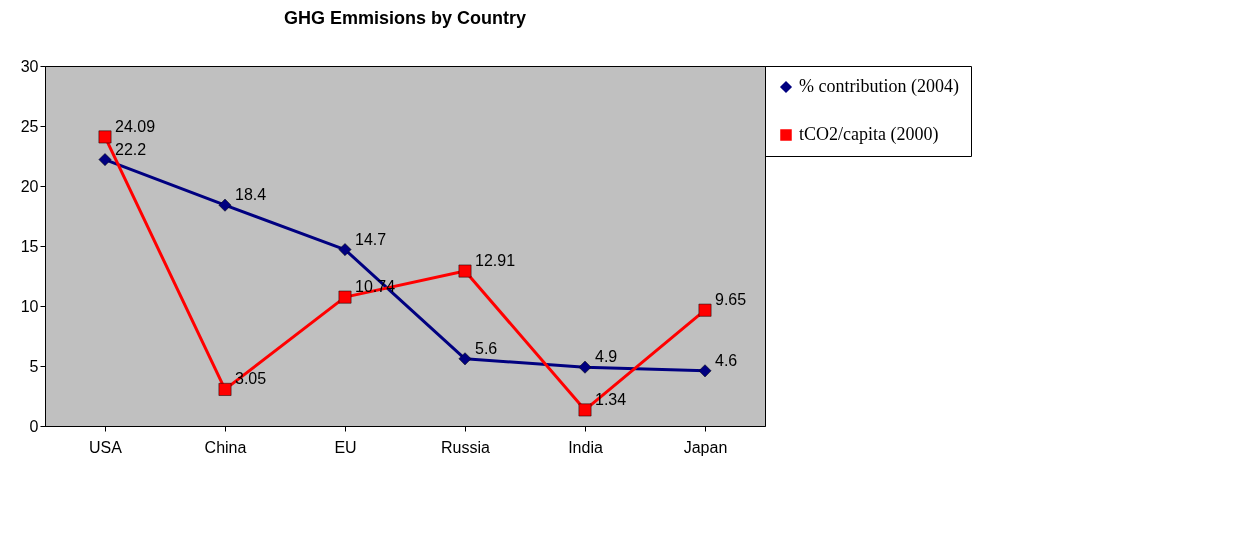  What do you see at coordinates (611, 399) in the screenshot?
I see `data-label: 1.34` at bounding box center [611, 399].